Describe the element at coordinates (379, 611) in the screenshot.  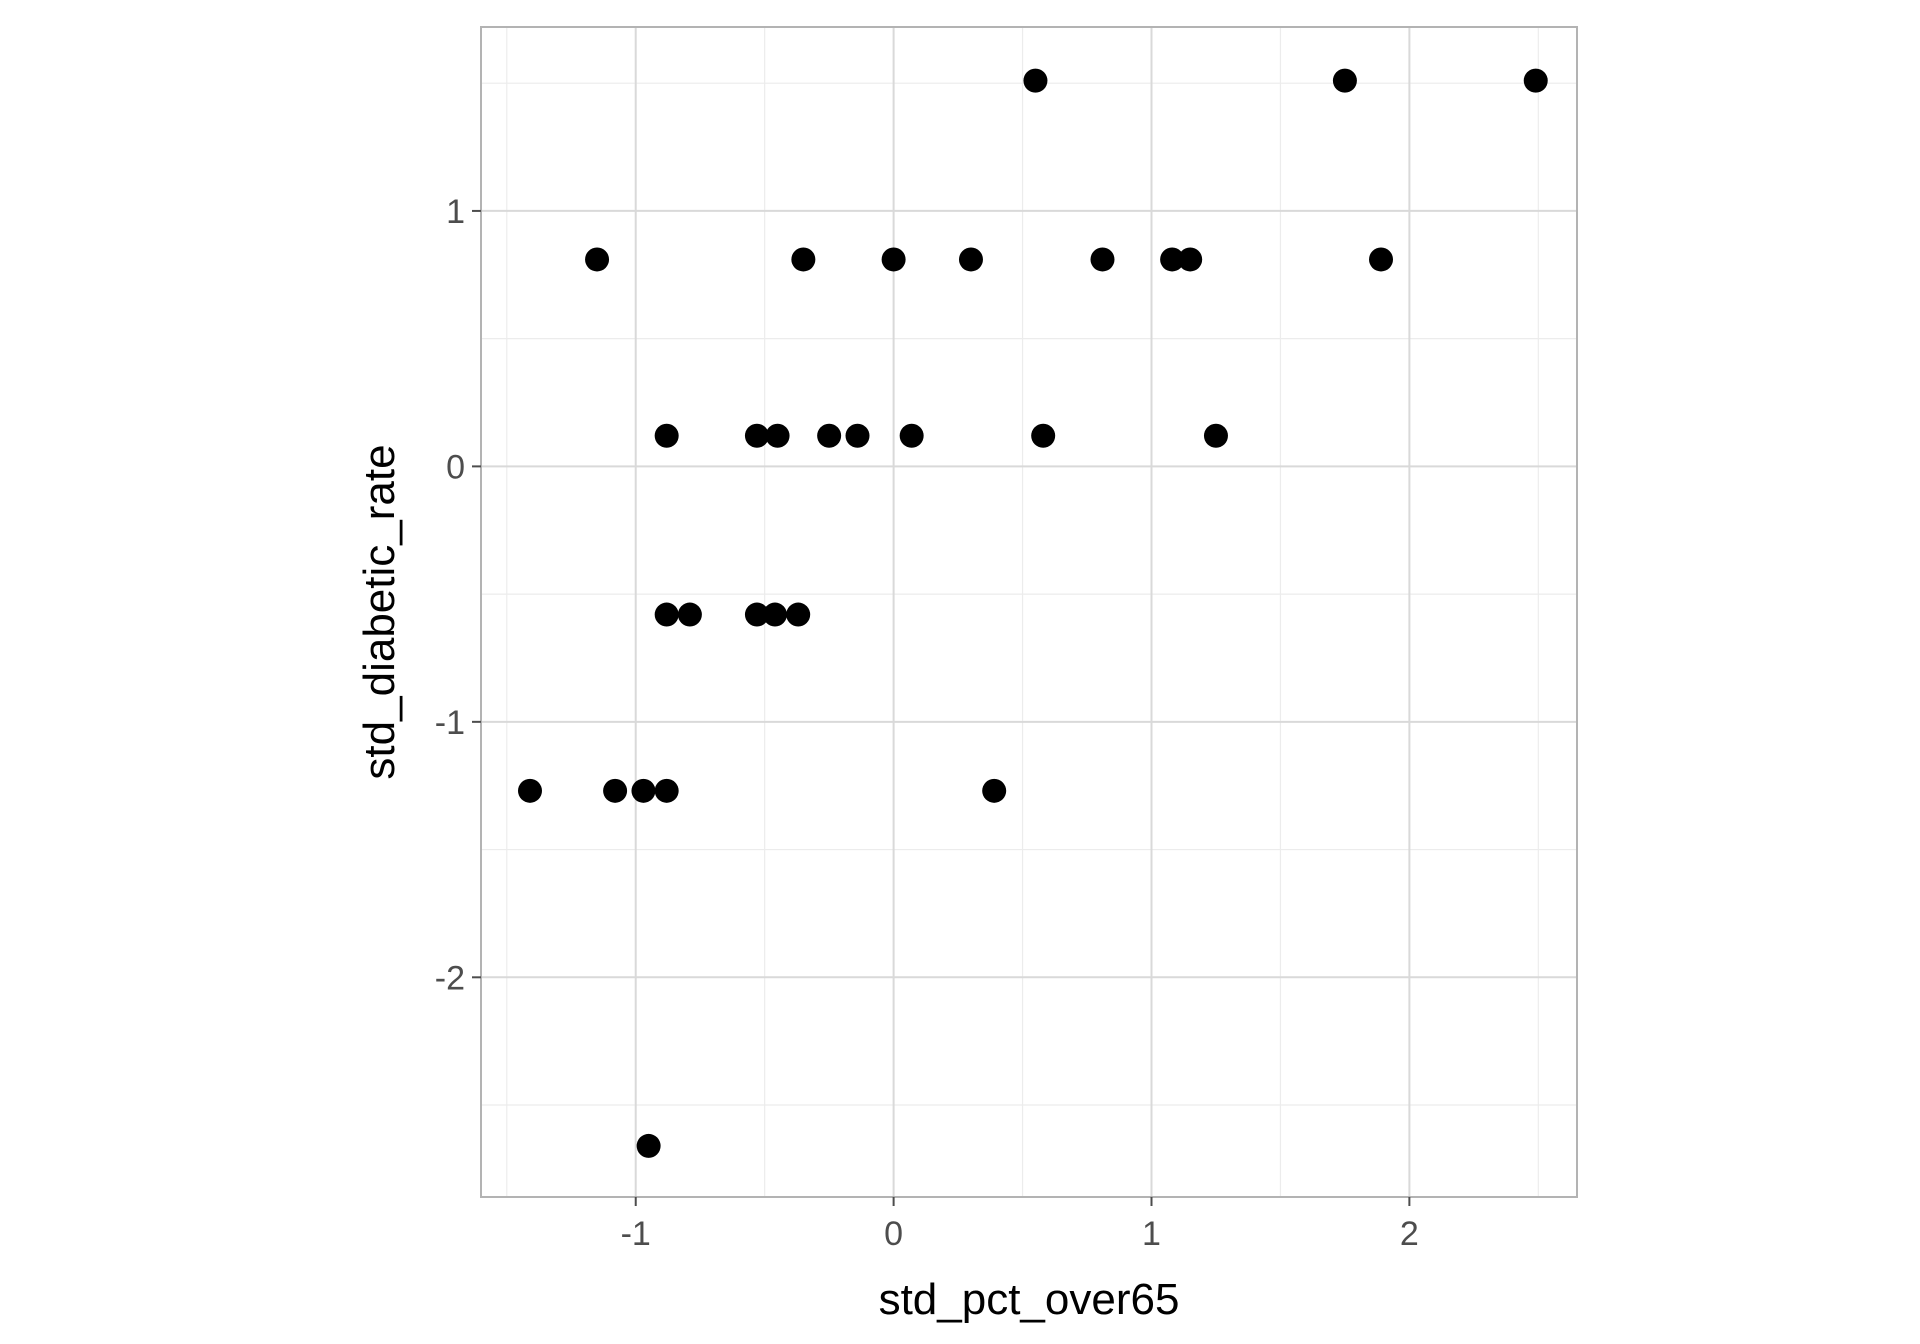
I see `y-axis-title: std_diabetic_rate` at that location.